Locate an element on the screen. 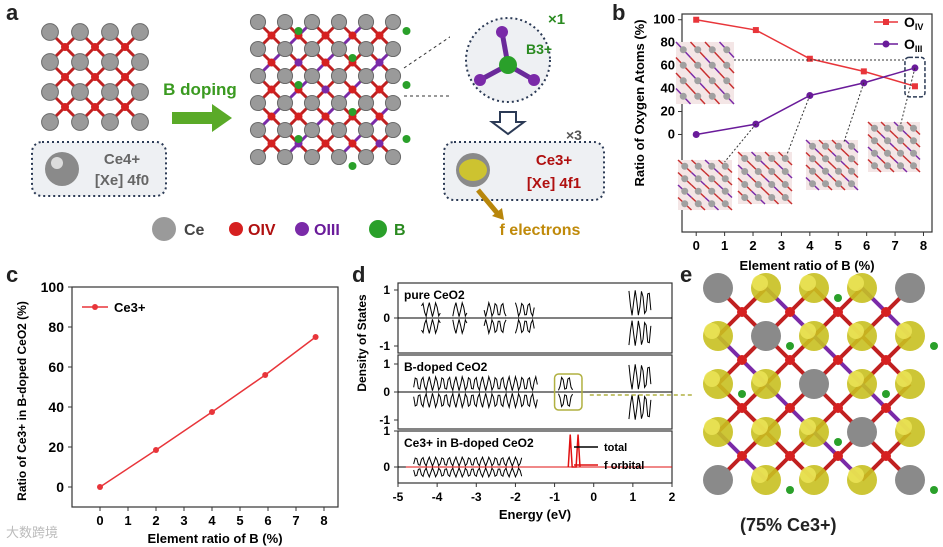 This screenshot has height=547, width=943. d-xtick: -1 is located at coordinates (554, 497).